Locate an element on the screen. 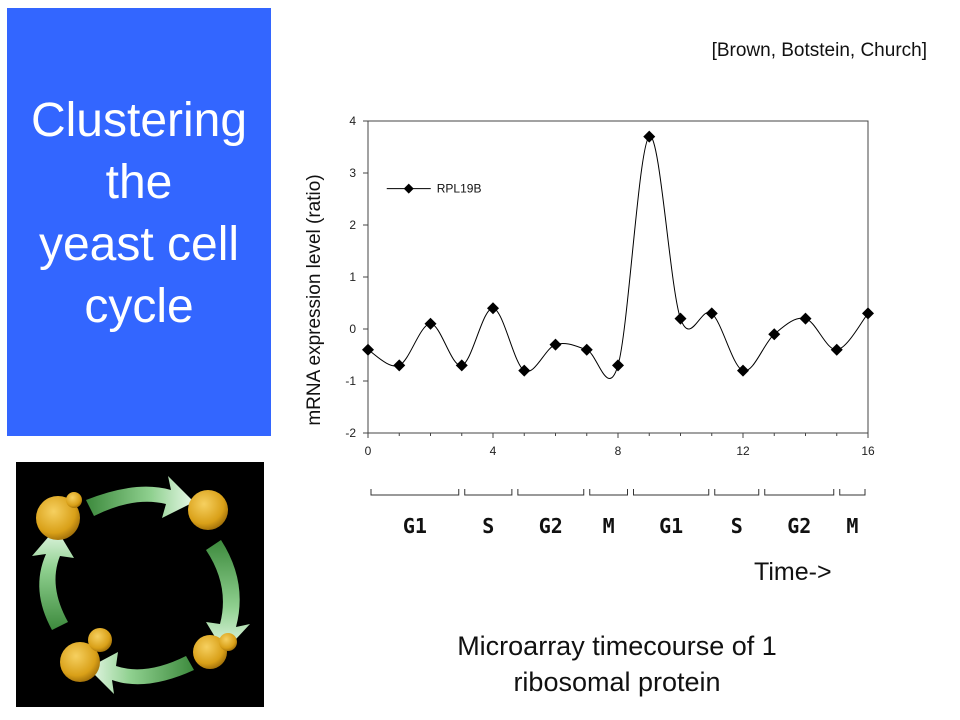 This screenshot has width=960, height=720. cell-cycle-diagram is located at coordinates (141, 585).